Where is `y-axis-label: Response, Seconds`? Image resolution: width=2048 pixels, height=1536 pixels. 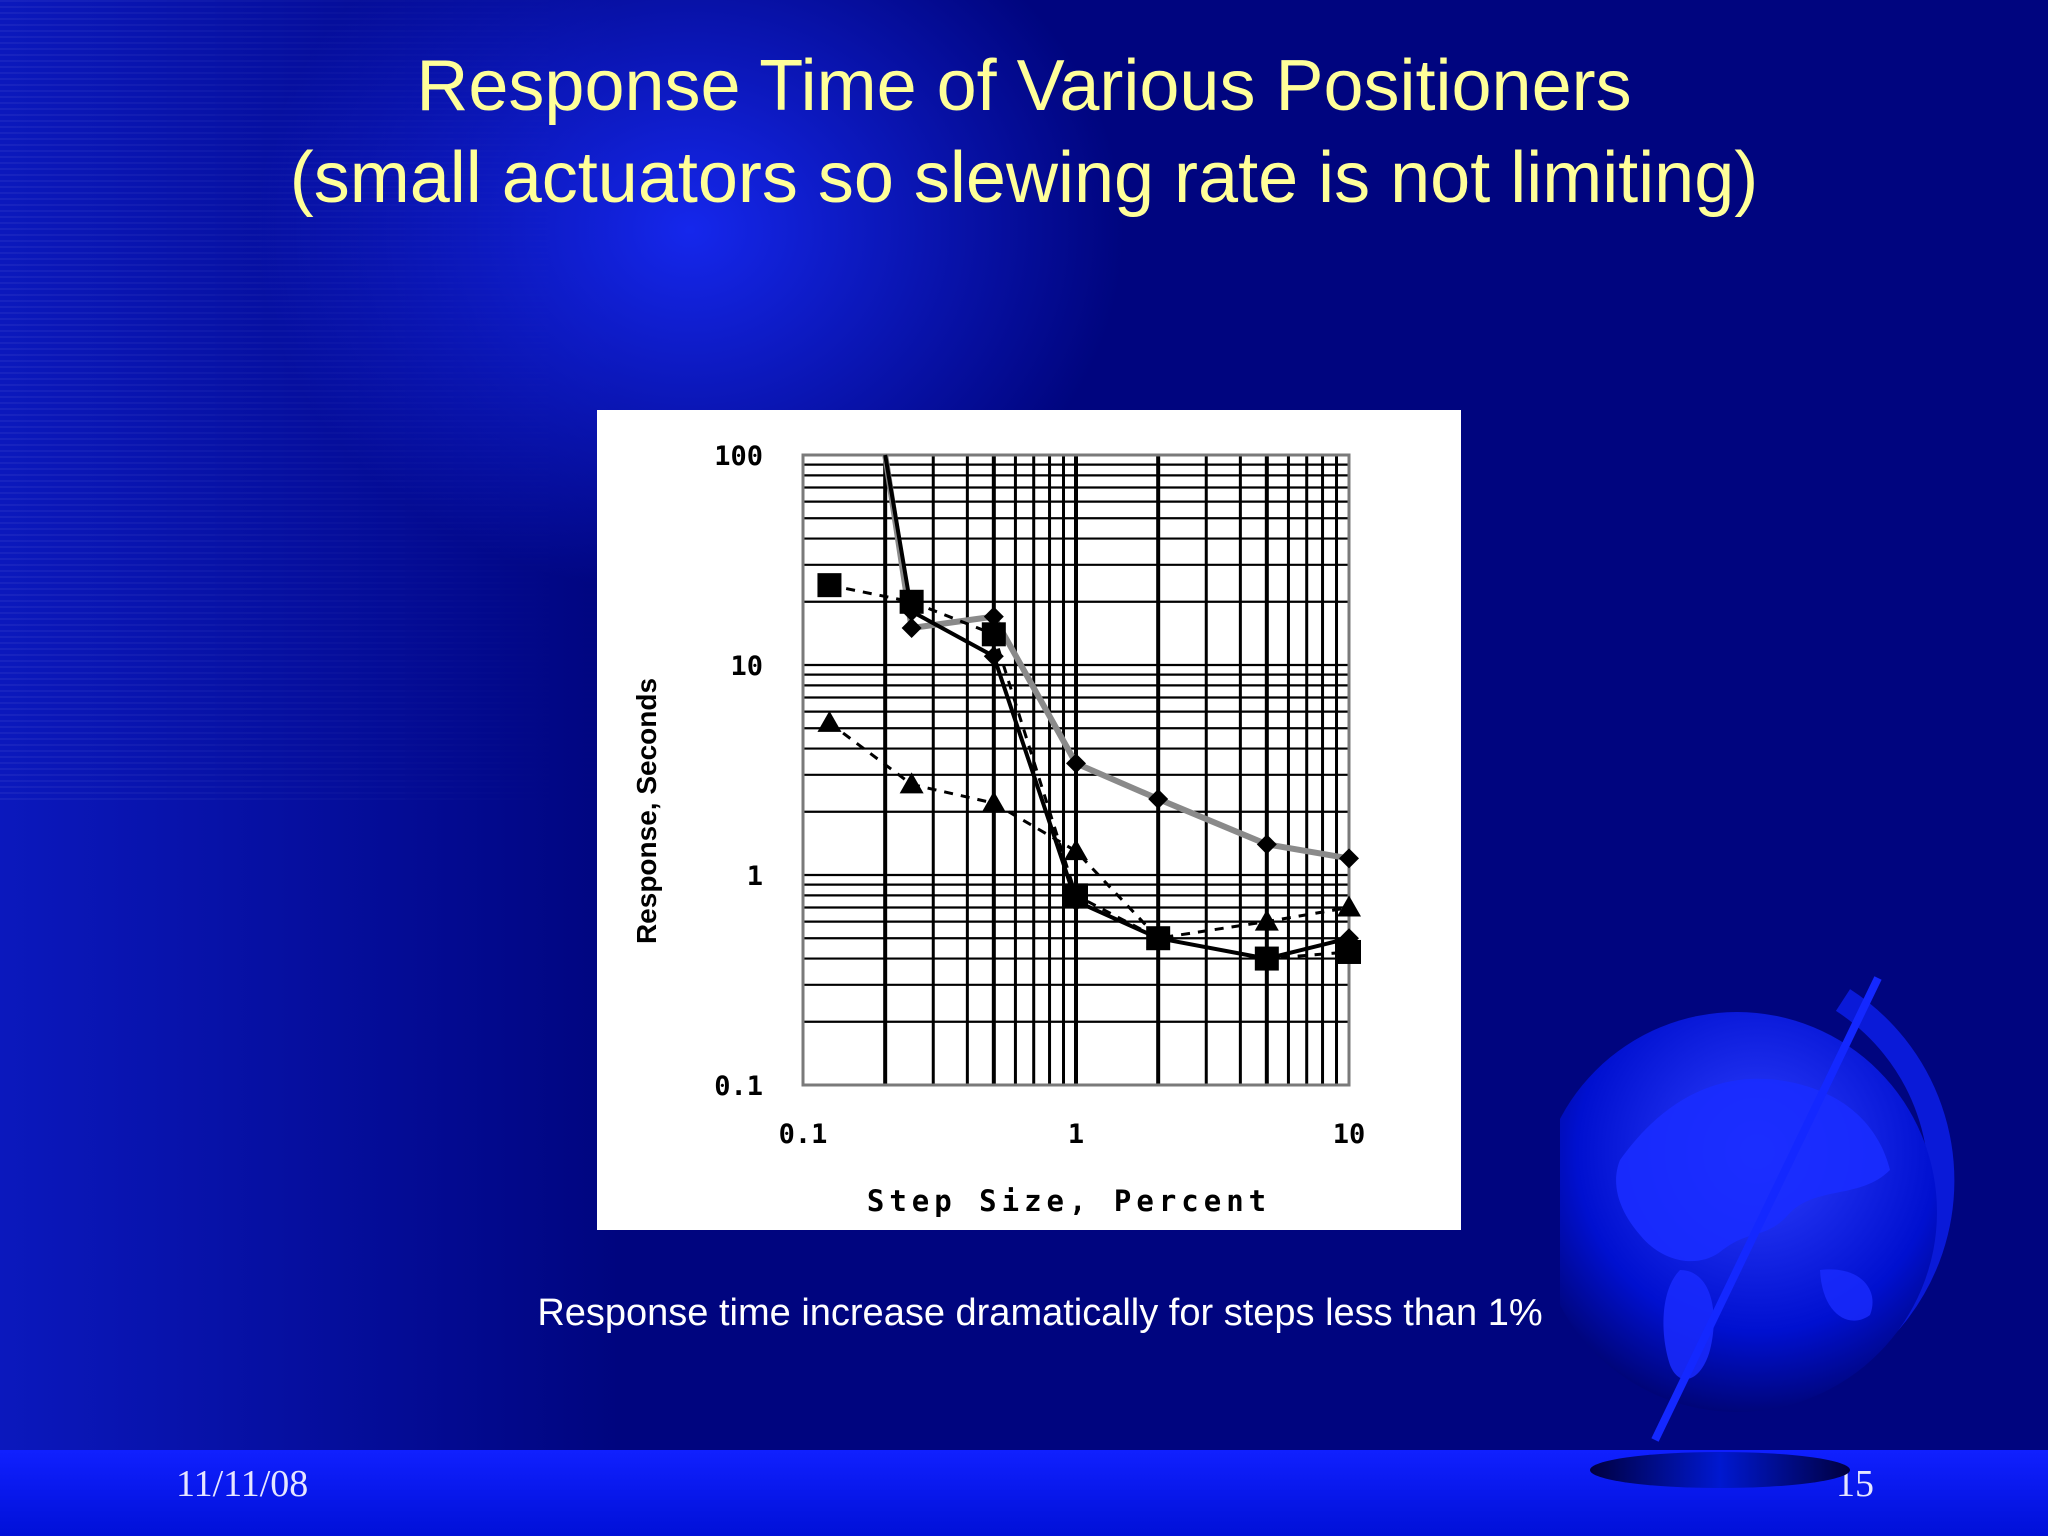
y-axis-label: Response, Seconds is located at coordinates (646, 811).